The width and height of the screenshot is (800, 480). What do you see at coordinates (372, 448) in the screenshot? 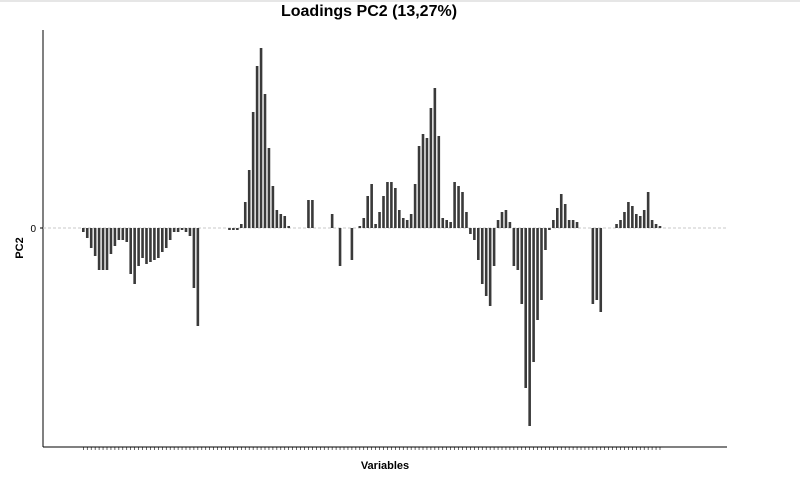
I see `x-ticks-group` at bounding box center [372, 448].